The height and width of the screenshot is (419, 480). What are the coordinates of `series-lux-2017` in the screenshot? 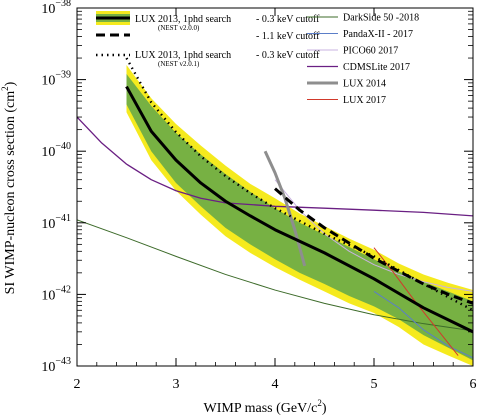 It's located at (416, 301).